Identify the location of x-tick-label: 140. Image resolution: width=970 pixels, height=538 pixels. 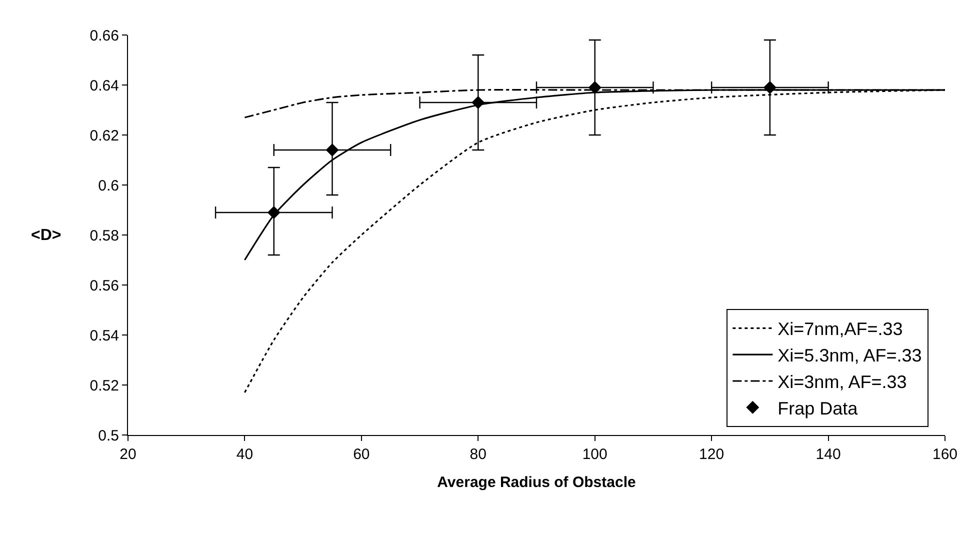
(828, 454).